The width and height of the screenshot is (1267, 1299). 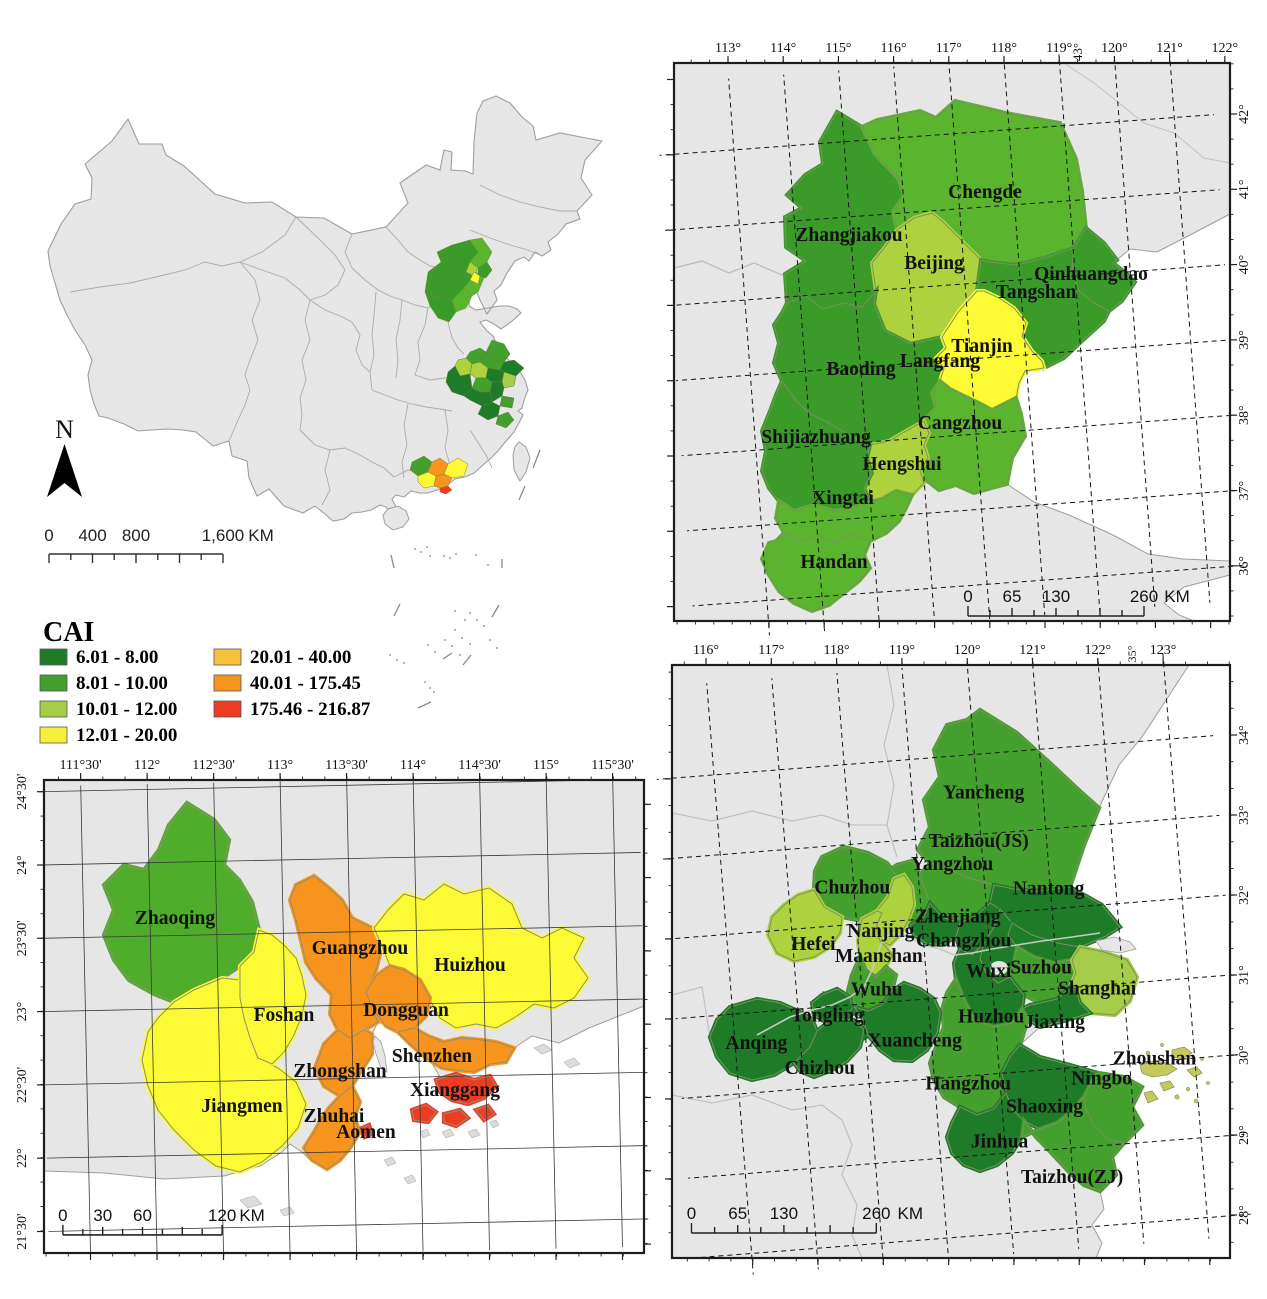 I want to click on svg-text: CAI, so click(x=68, y=632).